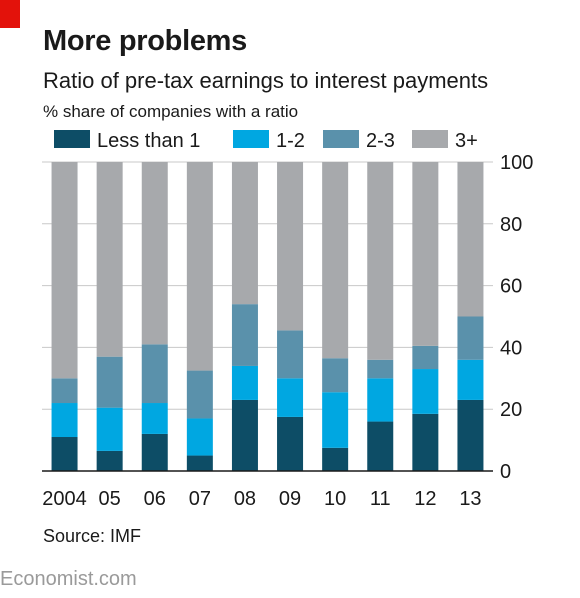  What do you see at coordinates (92, 536) in the screenshot?
I see `source-note: Source: IMF` at bounding box center [92, 536].